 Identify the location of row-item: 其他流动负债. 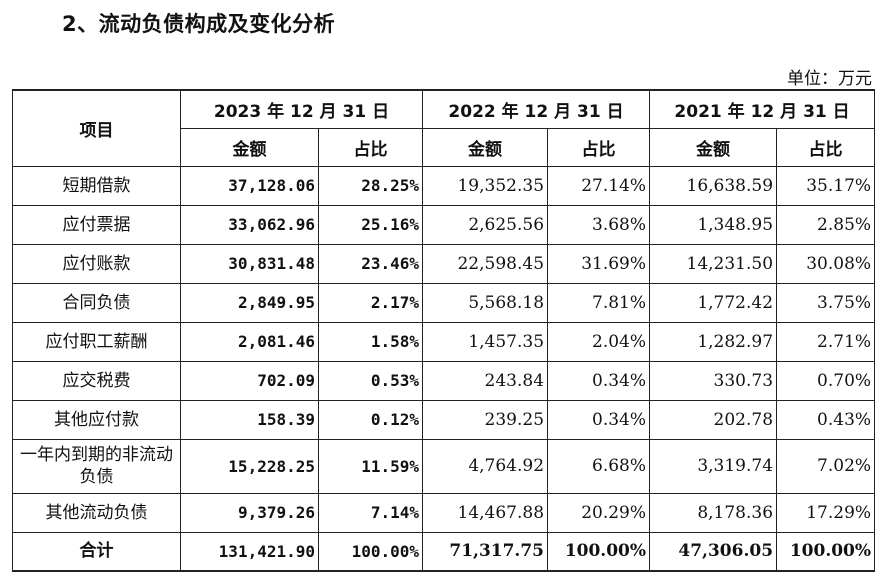
(96, 512).